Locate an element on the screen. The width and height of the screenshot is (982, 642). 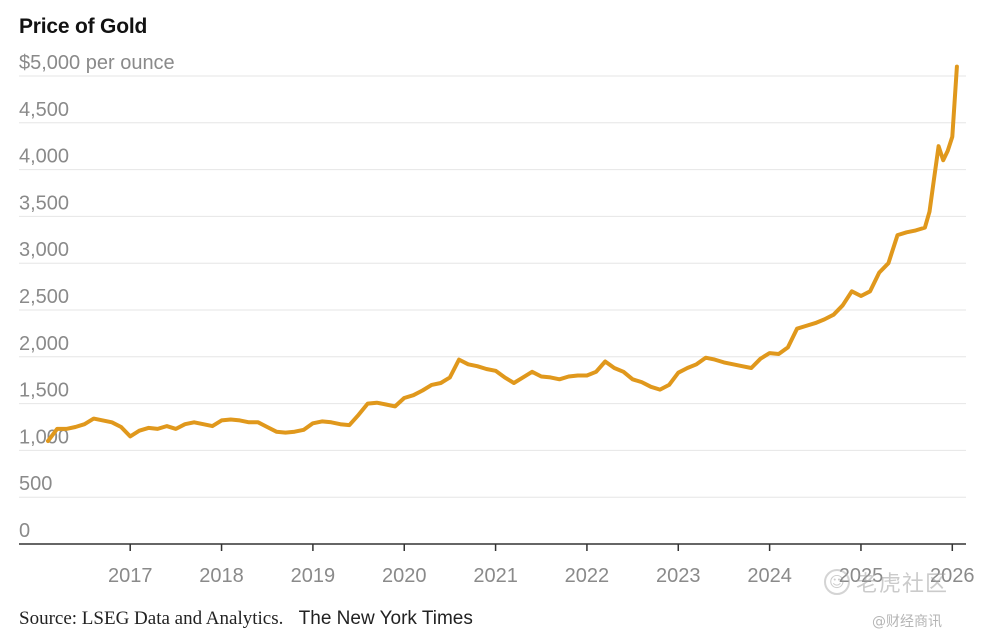
x-tick-label-2022: 2022 is located at coordinates (587, 576).